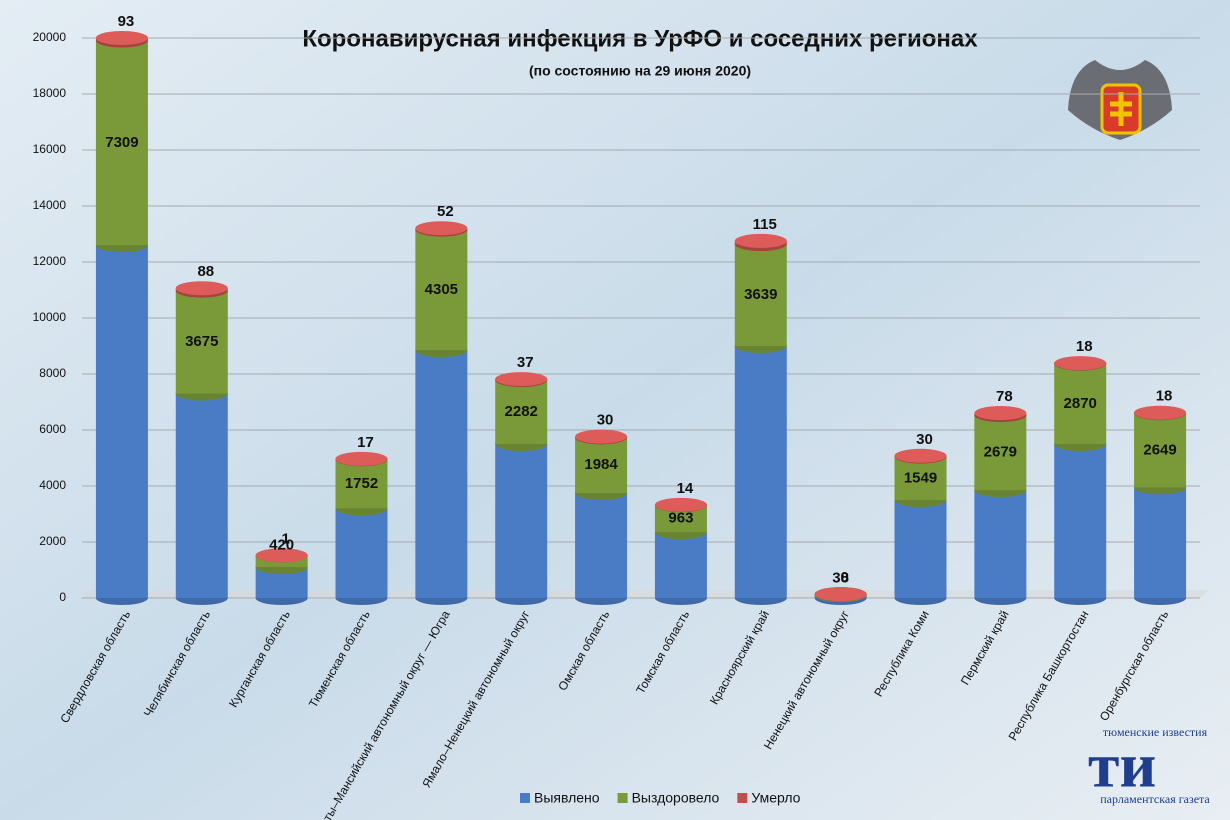 The height and width of the screenshot is (820, 1230). What do you see at coordinates (50, 261) in the screenshot?
I see `y-tick-label: 12000` at bounding box center [50, 261].